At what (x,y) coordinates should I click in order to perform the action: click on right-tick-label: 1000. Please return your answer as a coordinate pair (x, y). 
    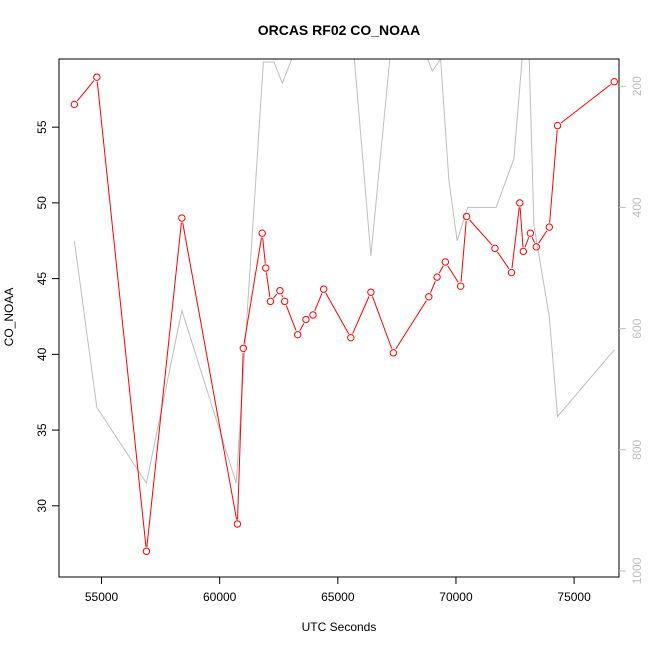
    Looking at the image, I should click on (637, 570).